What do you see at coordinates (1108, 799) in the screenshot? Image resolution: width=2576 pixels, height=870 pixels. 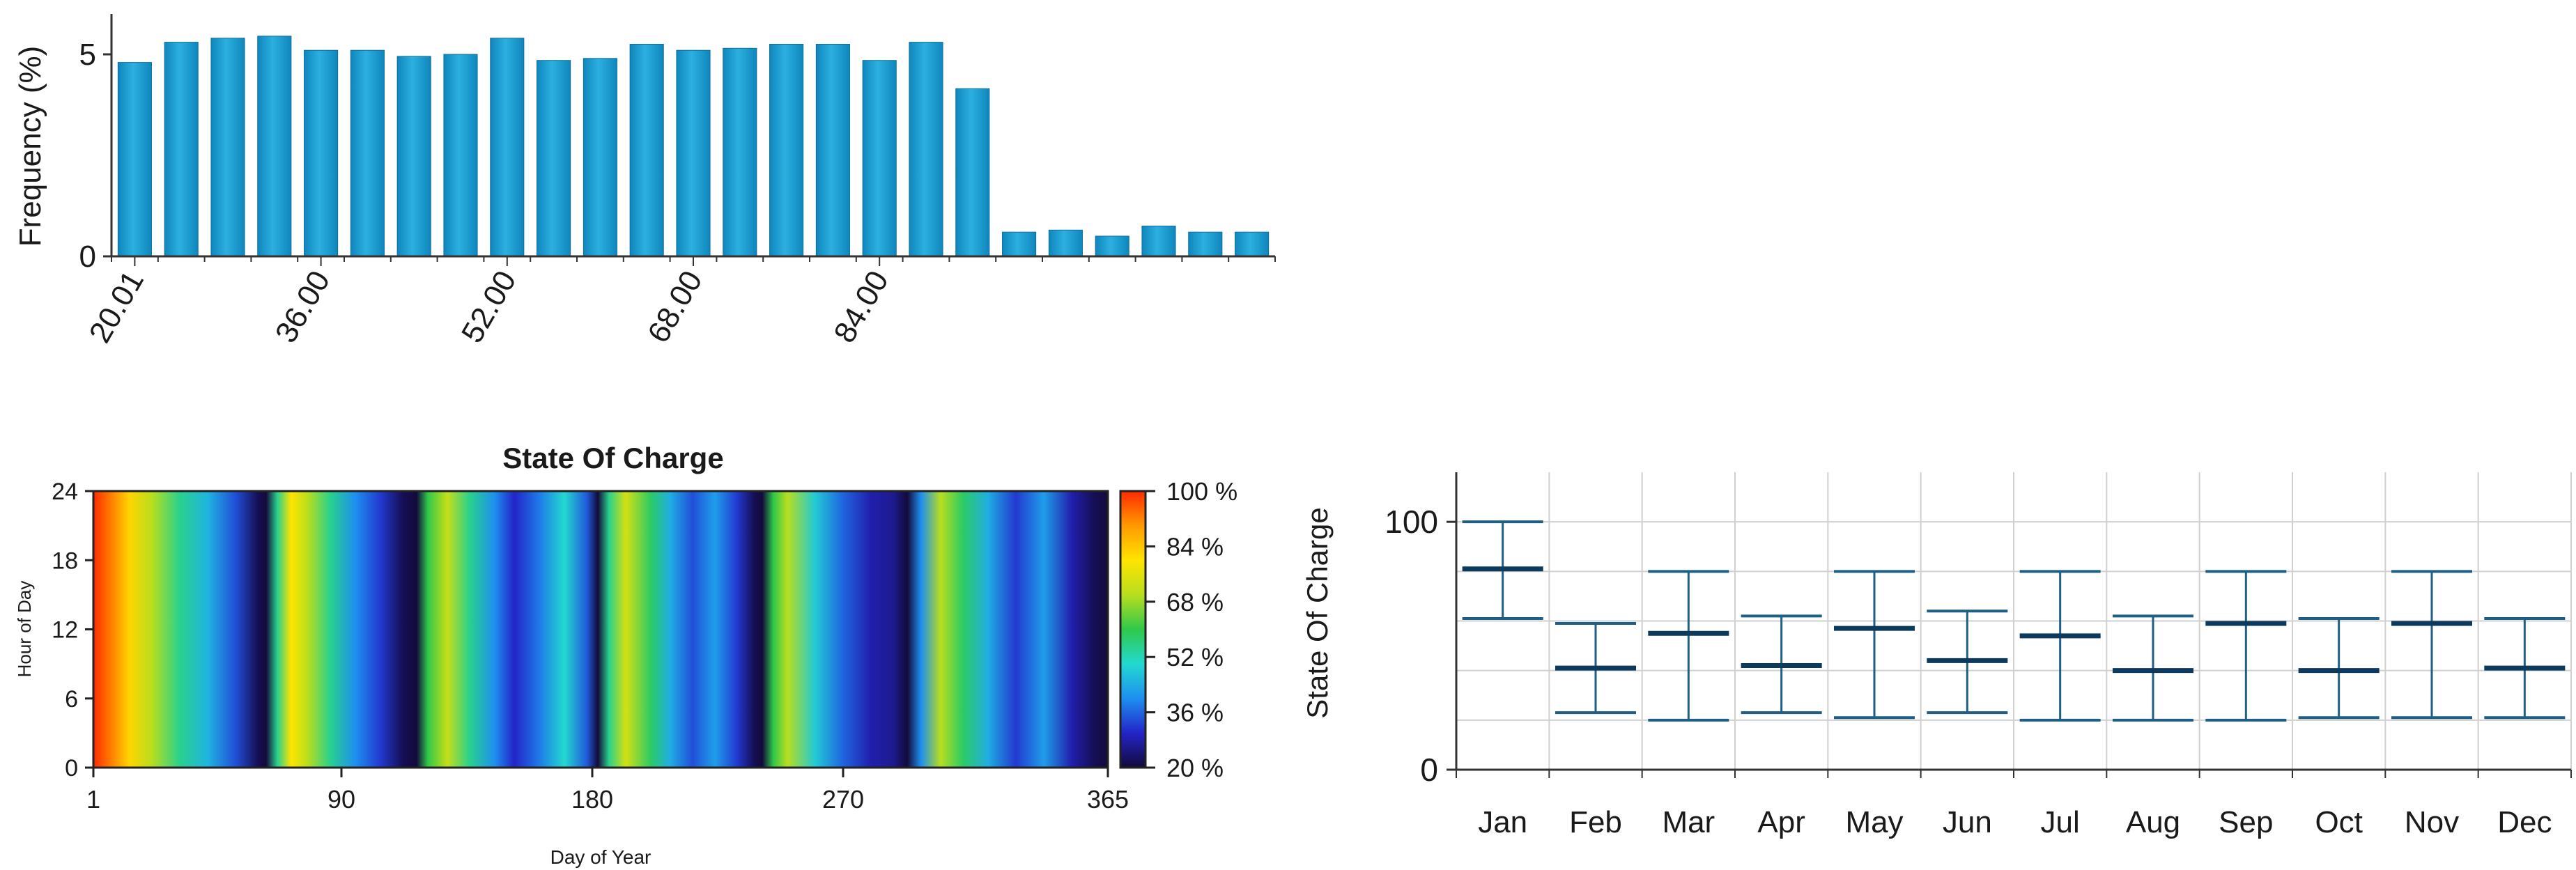 I see `heatmap-x-tick-label: 365` at bounding box center [1108, 799].